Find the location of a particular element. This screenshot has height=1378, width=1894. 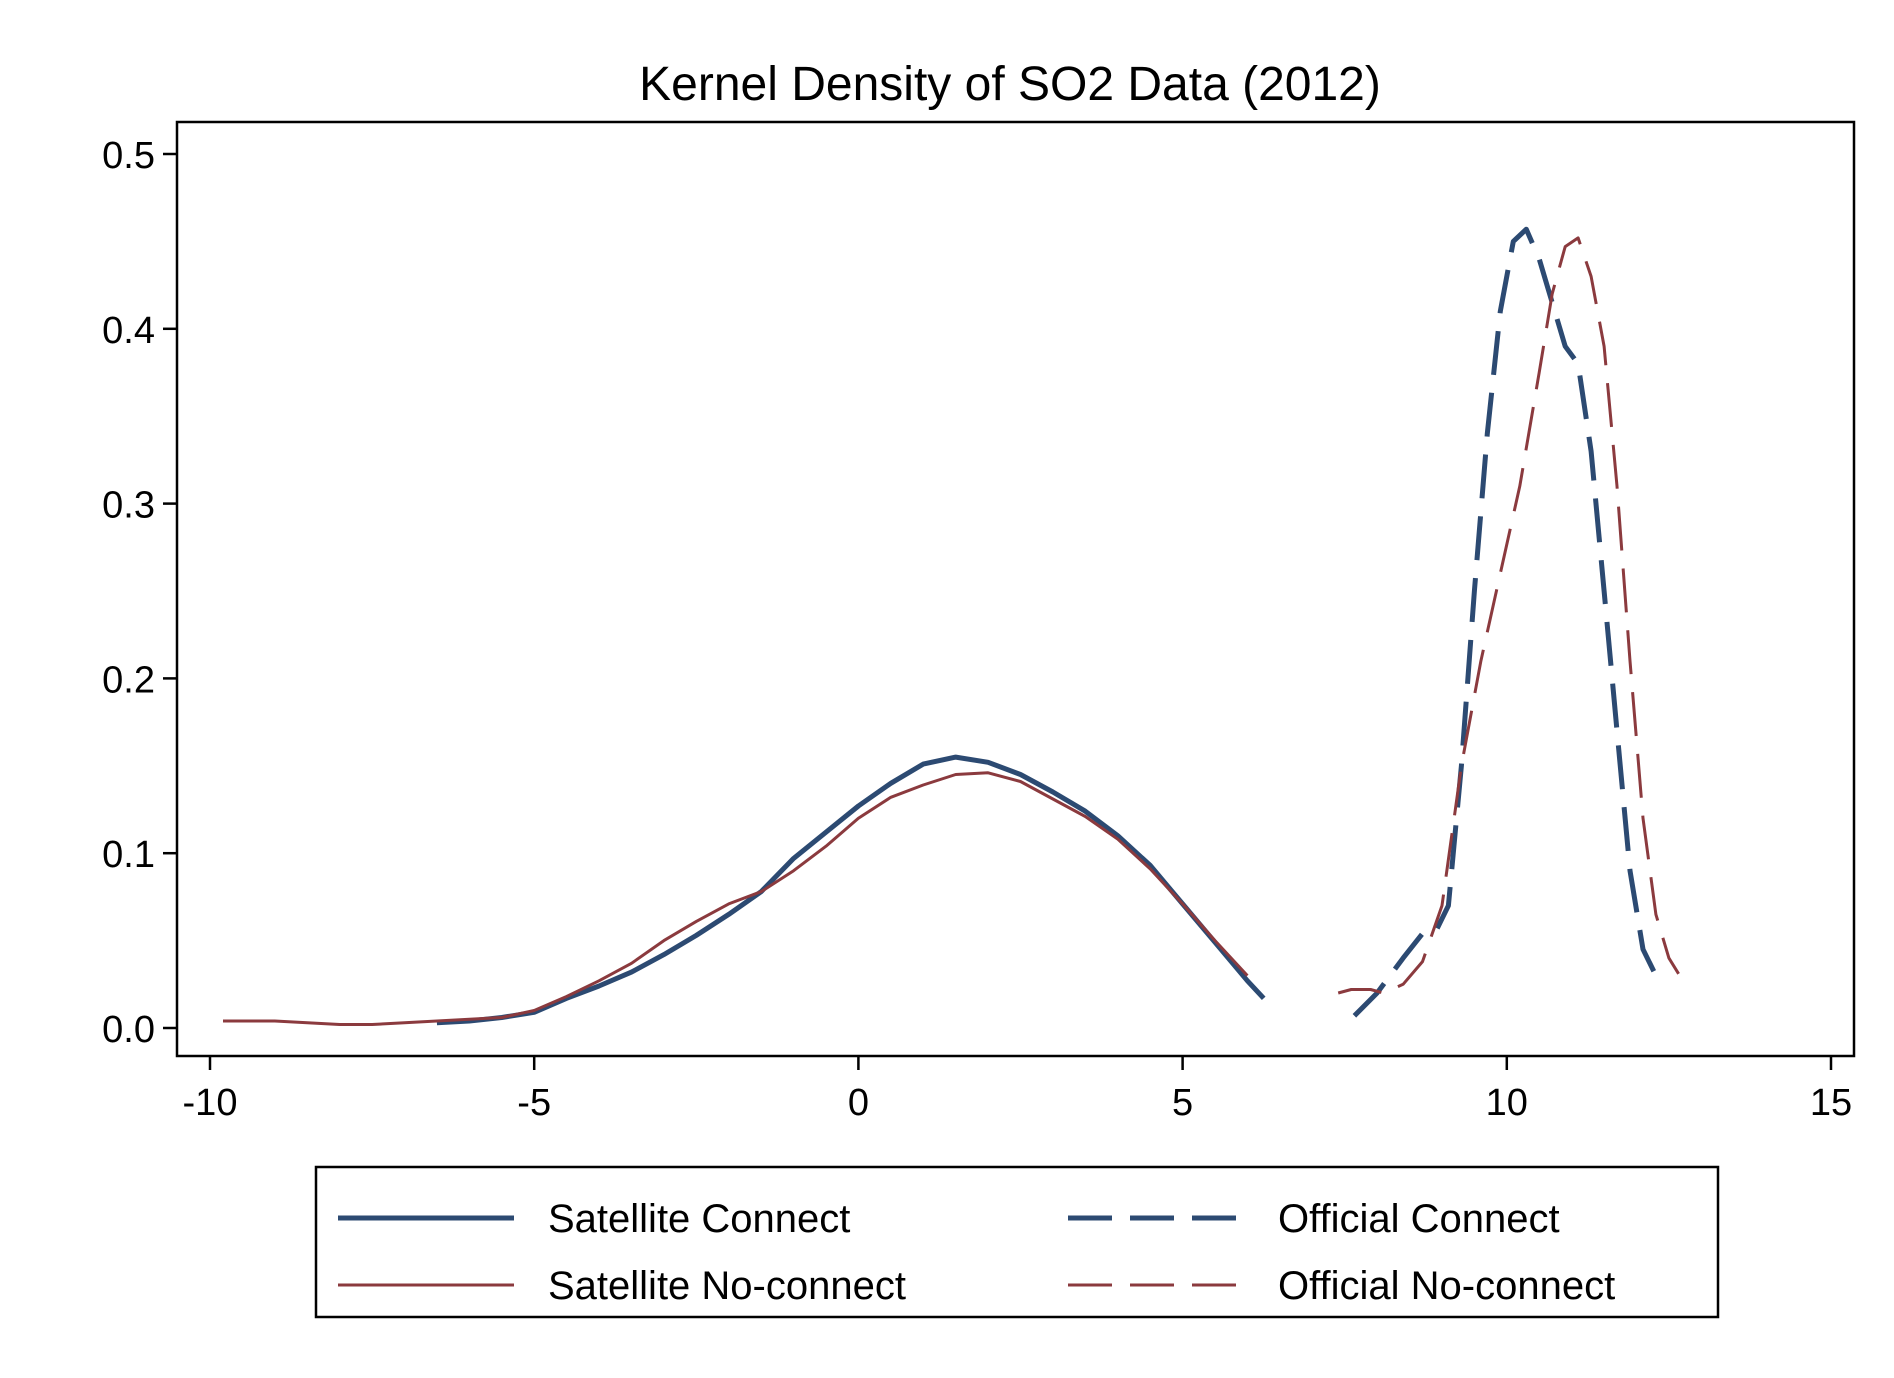

chart-title: Kernel Density of SO2 Data (2012) is located at coordinates (1010, 84).